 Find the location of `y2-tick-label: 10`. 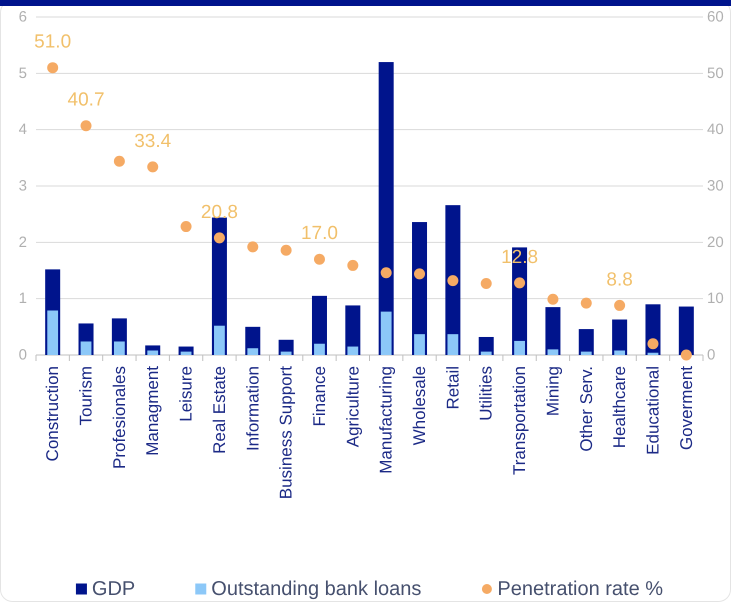

y2-tick-label: 10 is located at coordinates (715, 299).